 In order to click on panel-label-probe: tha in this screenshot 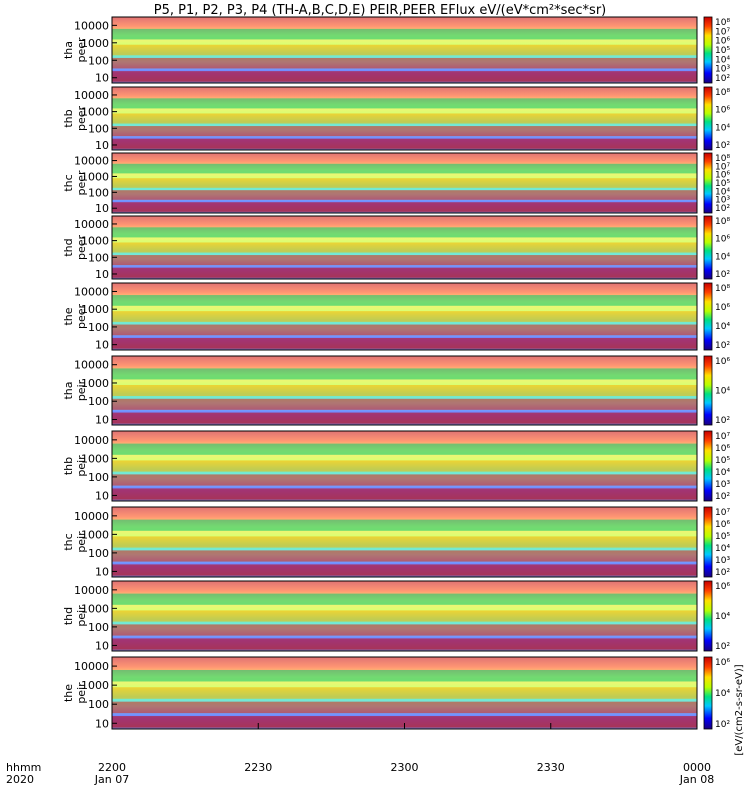, I will do `click(68, 390)`.